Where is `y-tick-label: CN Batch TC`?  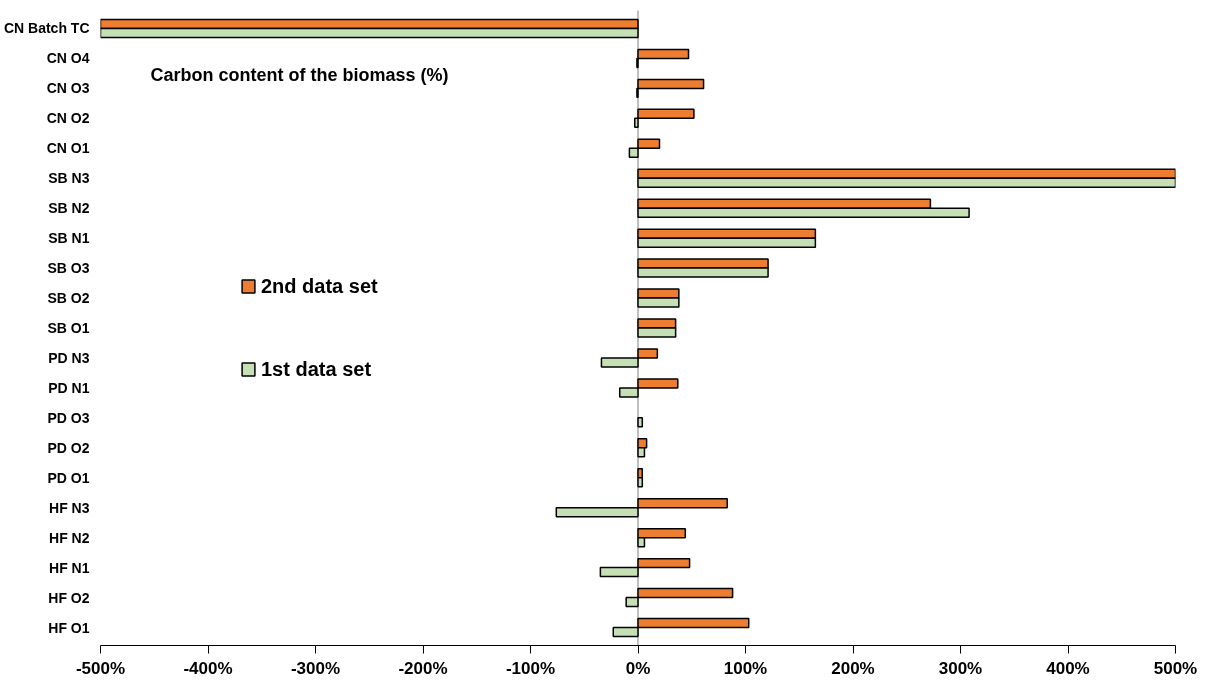
y-tick-label: CN Batch TC is located at coordinates (46, 28).